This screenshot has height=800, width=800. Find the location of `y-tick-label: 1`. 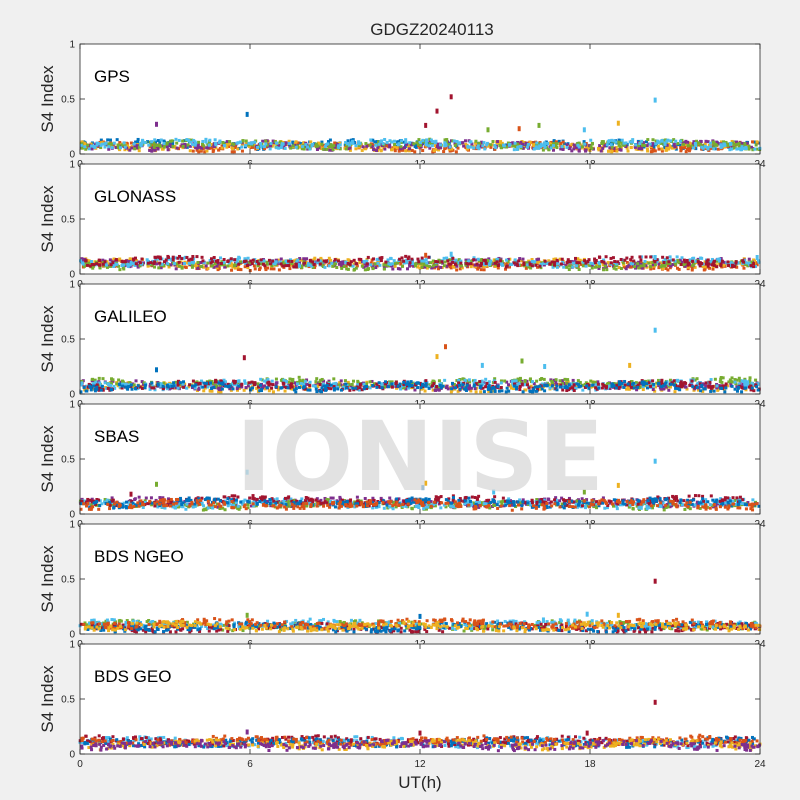

y-tick-label: 1 is located at coordinates (72, 285).